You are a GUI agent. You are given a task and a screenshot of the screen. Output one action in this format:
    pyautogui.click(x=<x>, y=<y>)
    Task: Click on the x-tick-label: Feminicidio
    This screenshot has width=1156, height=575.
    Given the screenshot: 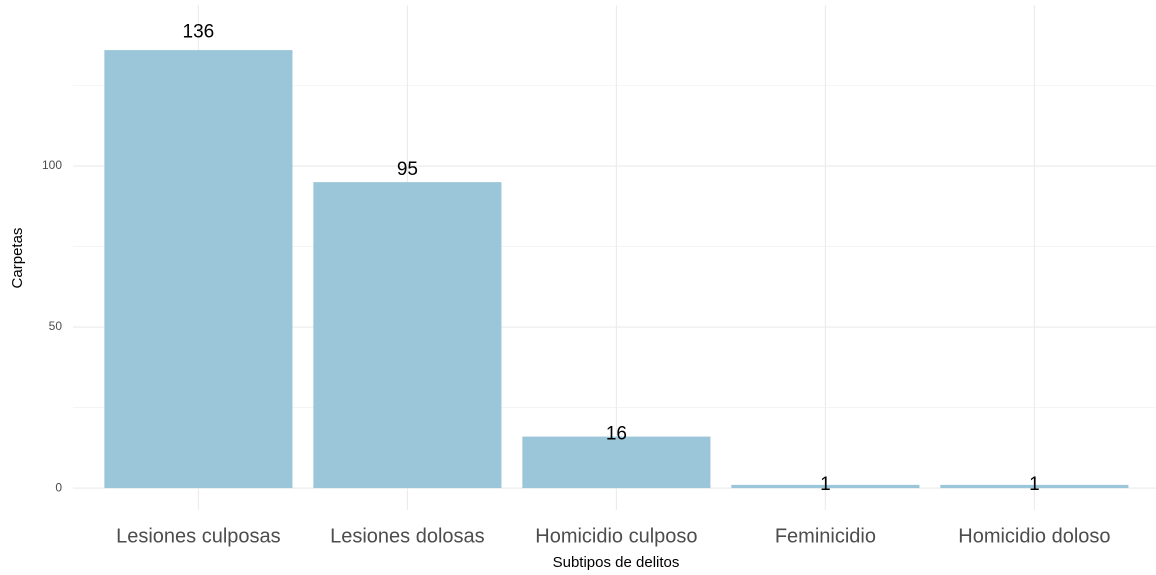 What is the action you would take?
    pyautogui.click(x=825, y=536)
    